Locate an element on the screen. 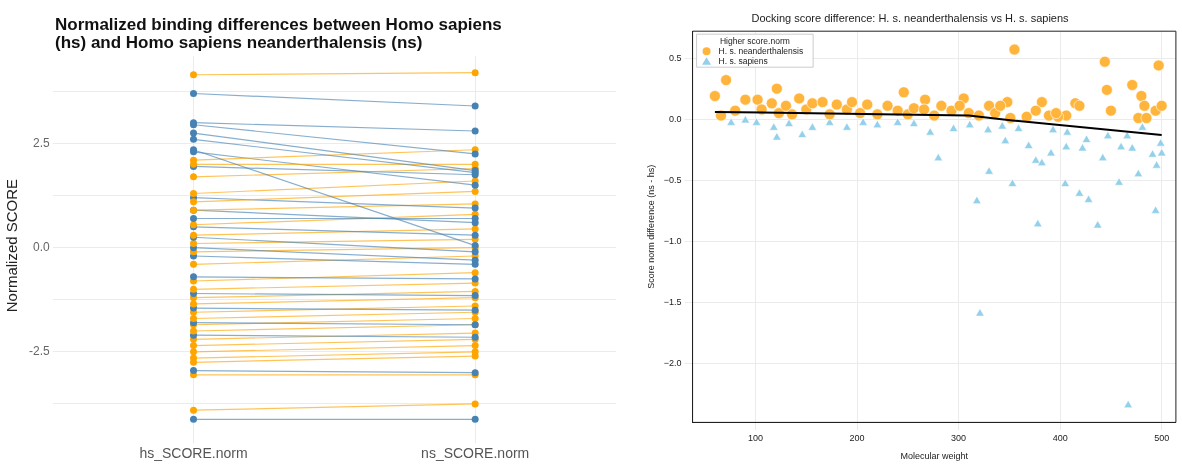  y-tick-label: −1.5 is located at coordinates (672, 302).